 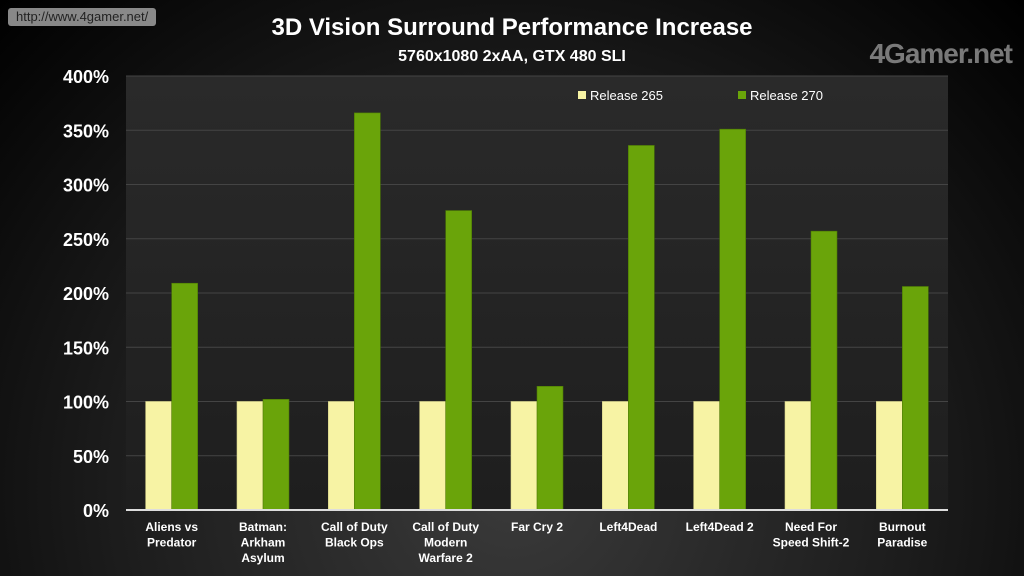 What do you see at coordinates (537, 527) in the screenshot?
I see `x-tick-label: Far Cry 2` at bounding box center [537, 527].